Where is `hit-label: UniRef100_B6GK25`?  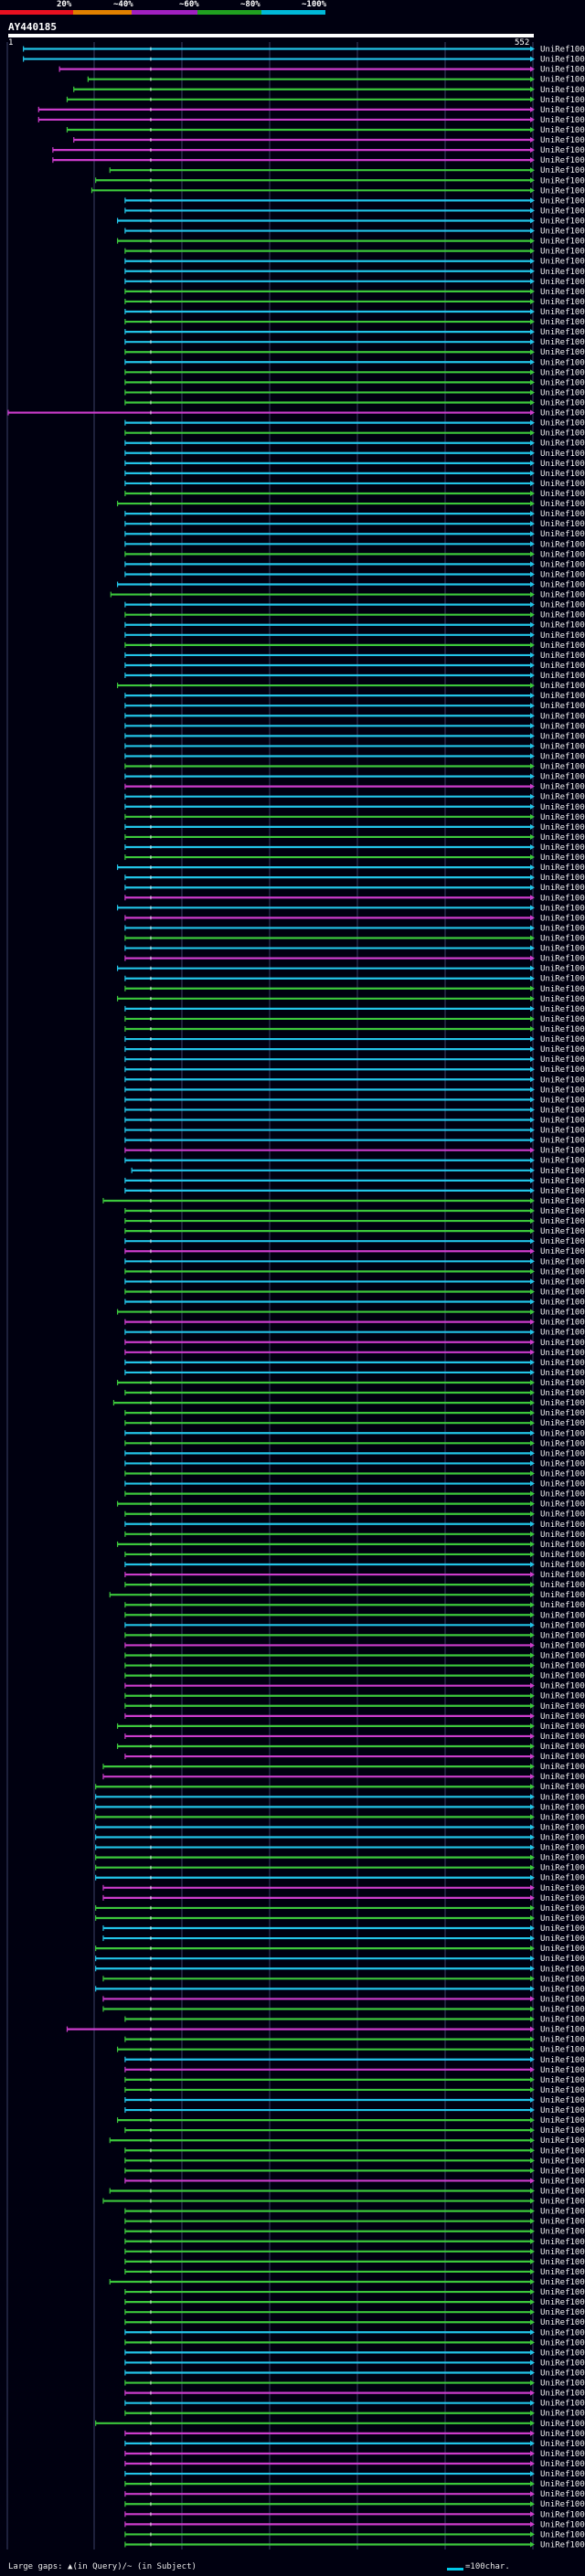 hit-label: UniRef100_B6GK25 is located at coordinates (563, 2484).